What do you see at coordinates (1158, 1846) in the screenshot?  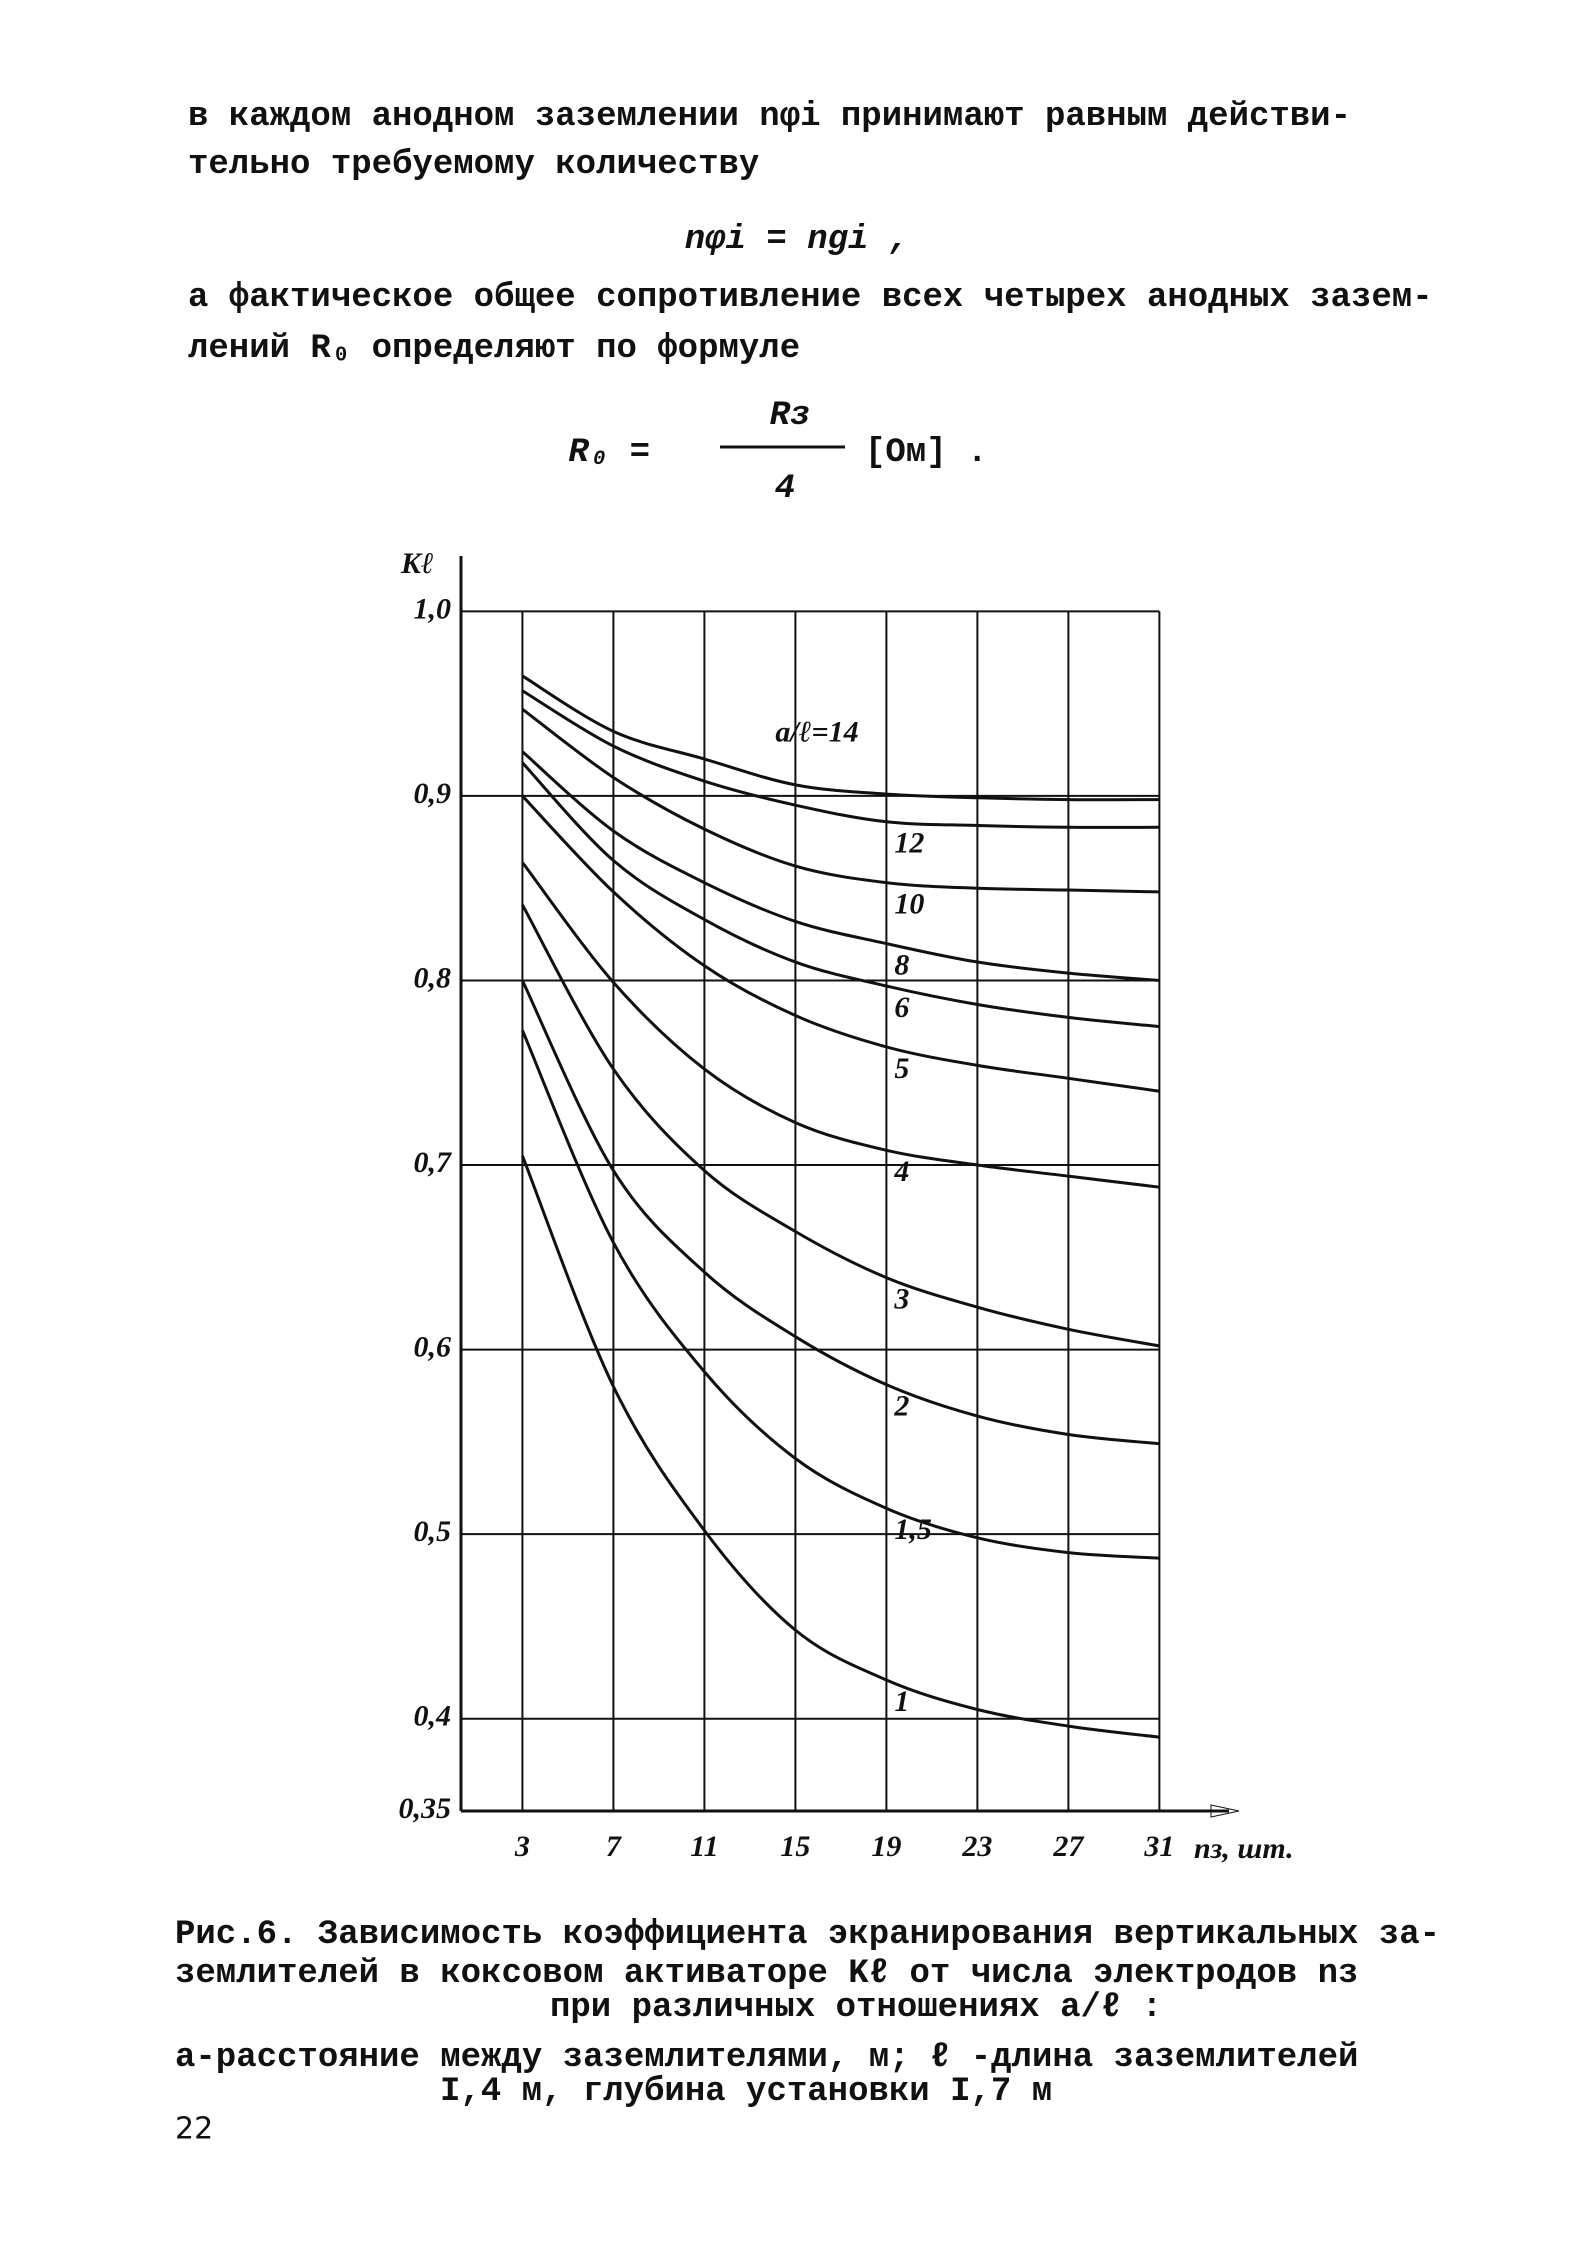 I see `x-tick-label: 31` at bounding box center [1158, 1846].